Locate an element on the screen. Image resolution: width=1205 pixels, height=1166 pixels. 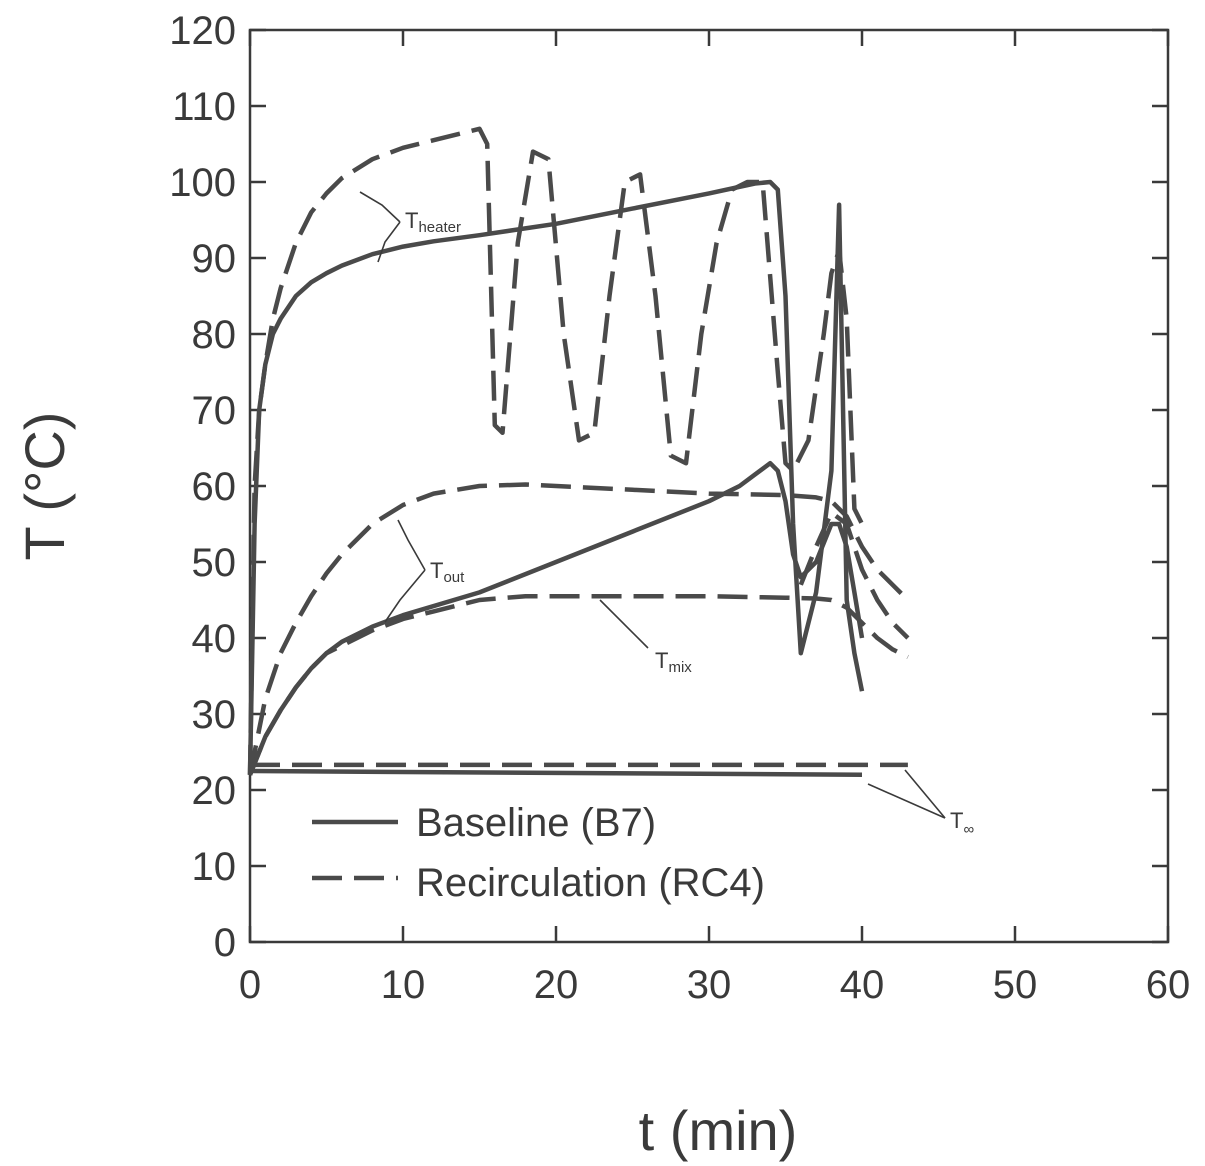
annotation-t-heater: Theater is located at coordinates (433, 222).